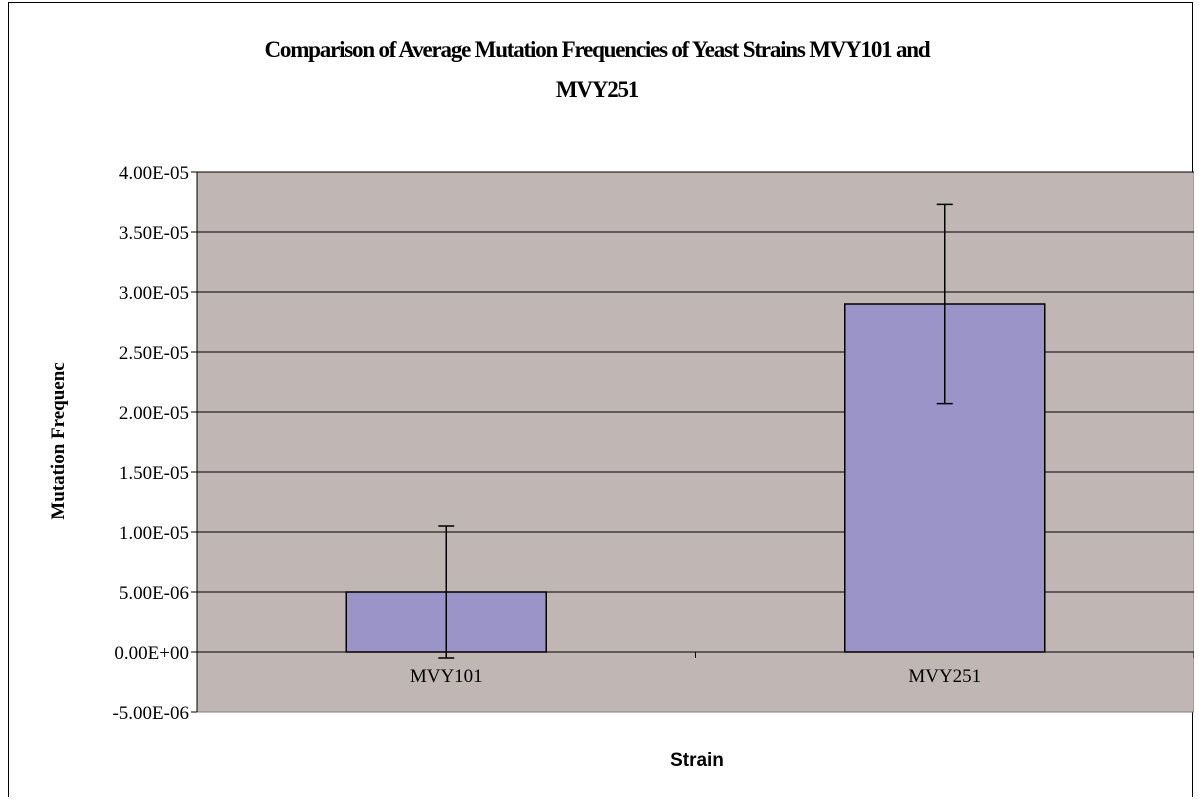 Image resolution: width=1199 pixels, height=801 pixels. Describe the element at coordinates (58, 440) in the screenshot. I see `y-axis-label: Mutation Frequenc` at that location.